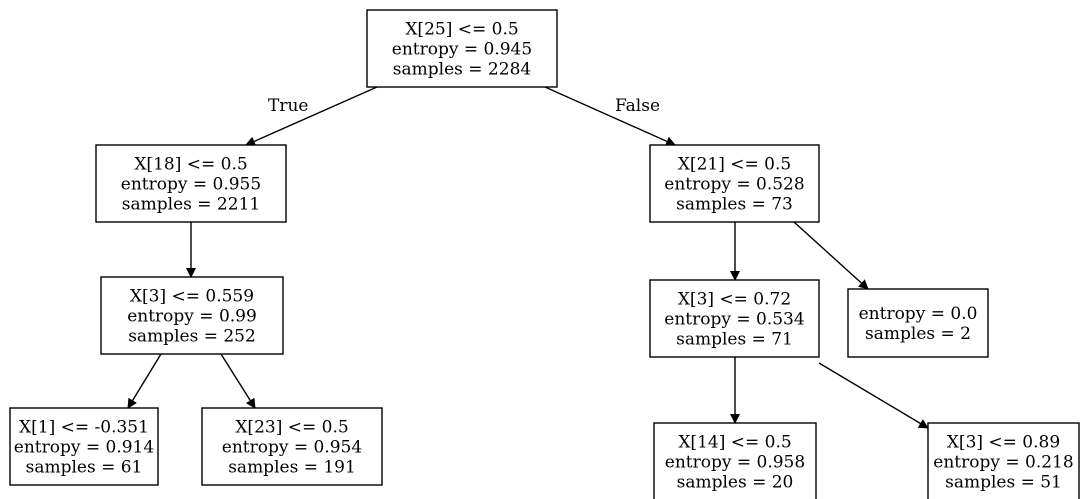 The height and width of the screenshot is (499, 1081). I want to click on node-text-line: samples = 73, so click(734, 205).